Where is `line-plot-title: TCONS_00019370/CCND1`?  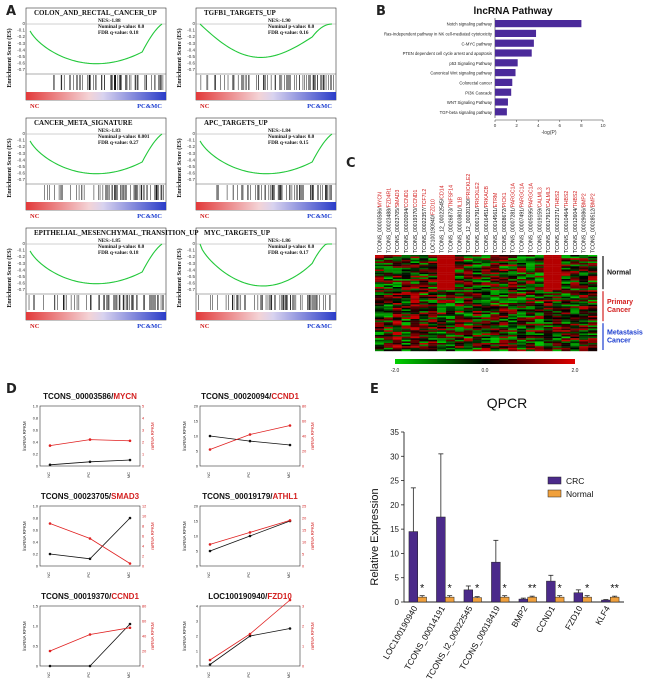 line-plot-title: TCONS_00019370/CCND1 is located at coordinates (90, 596).